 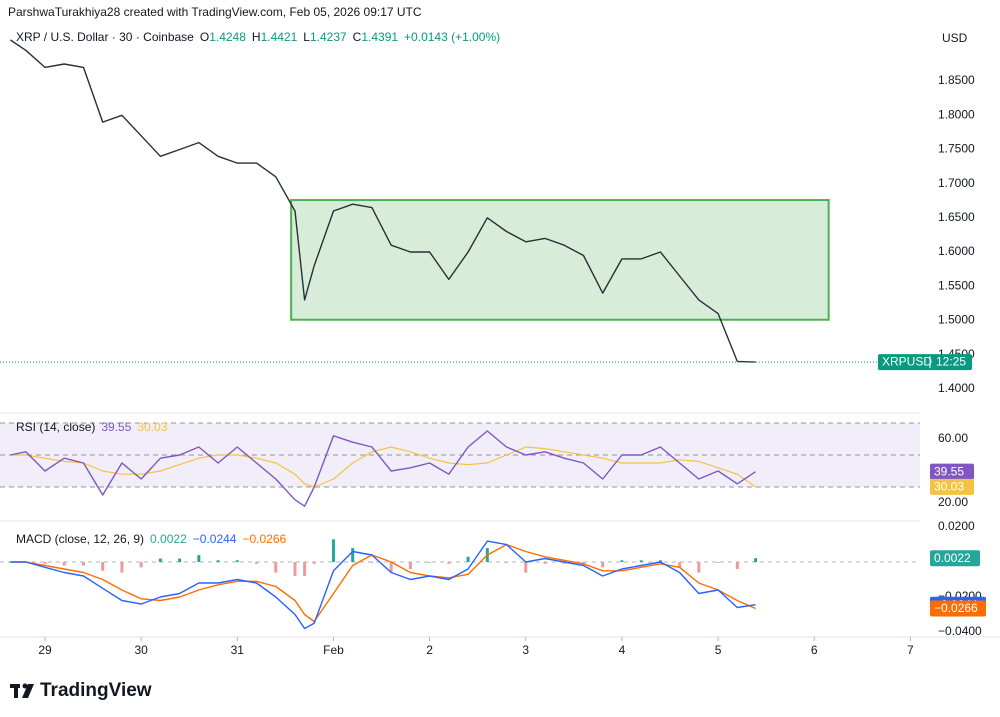 What do you see at coordinates (956, 80) in the screenshot?
I see `y-tick-label: 1.8500` at bounding box center [956, 80].